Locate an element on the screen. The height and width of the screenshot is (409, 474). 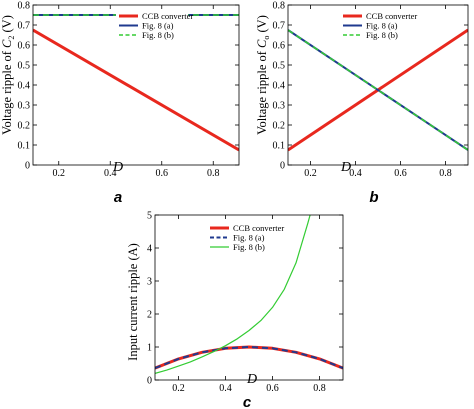
panel-b-x-tick-label: 0.8 is located at coordinates (445, 173).